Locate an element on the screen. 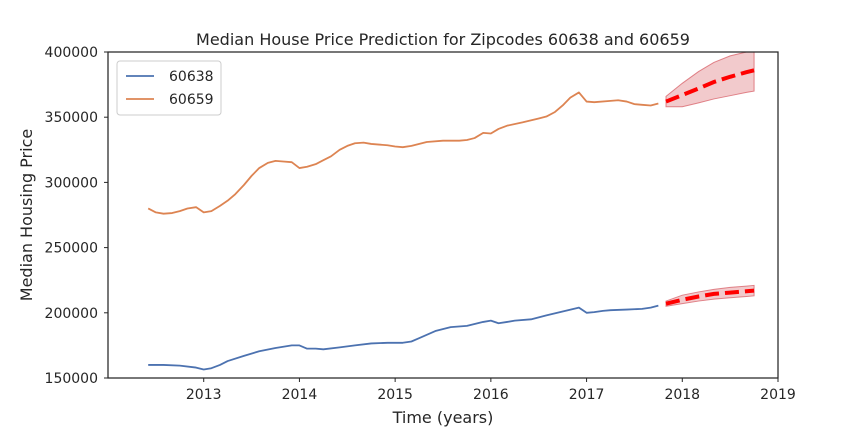  y-tick-label: 200000 is located at coordinates (71, 314).